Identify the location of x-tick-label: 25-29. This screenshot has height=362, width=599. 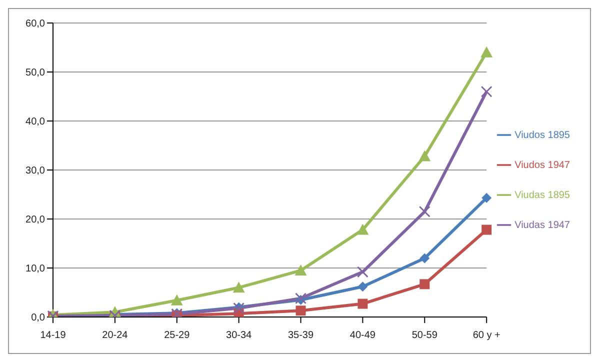
(177, 336).